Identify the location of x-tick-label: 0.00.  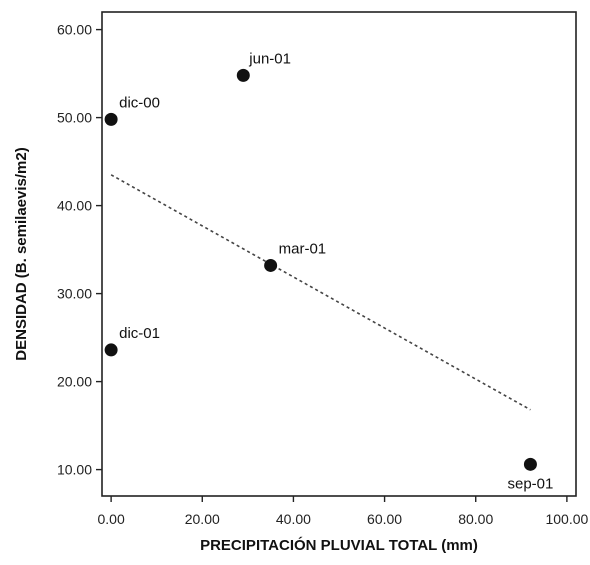
(110, 519).